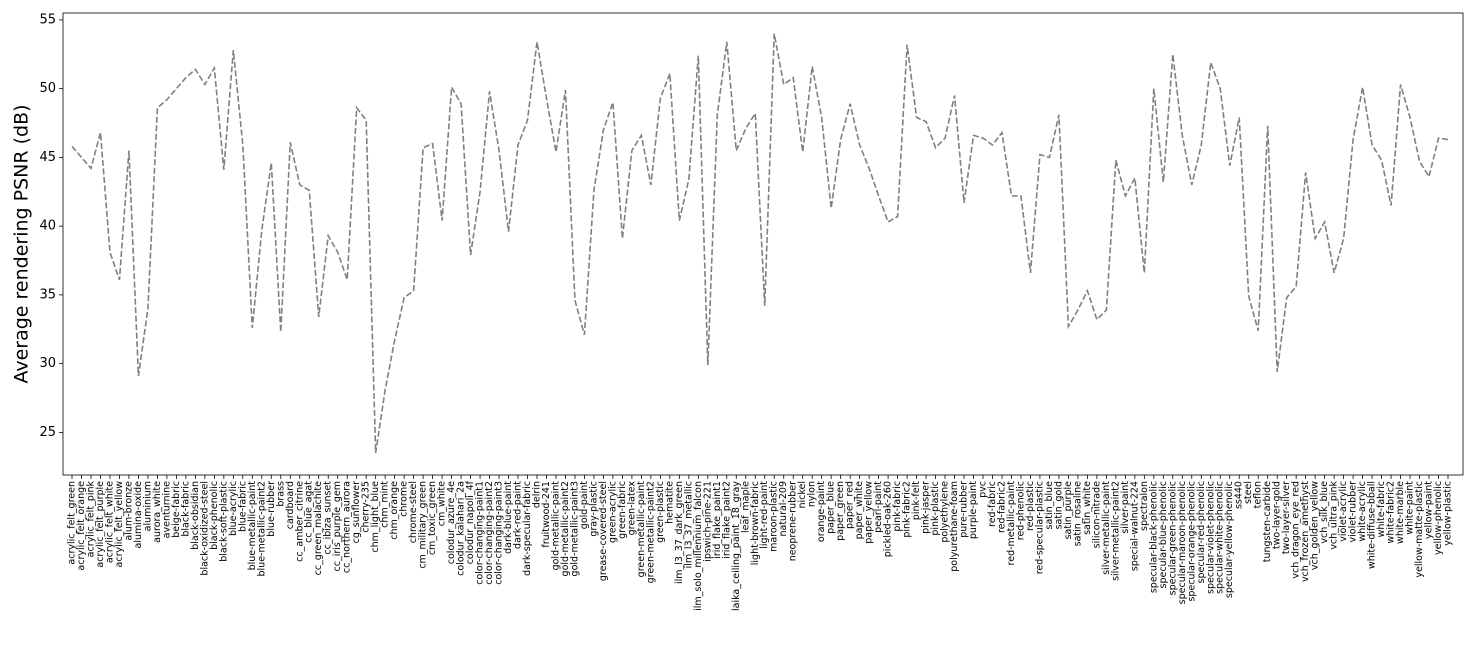 The width and height of the screenshot is (1471, 647). Describe the element at coordinates (72, 523) in the screenshot. I see `x-tick-label: acrylic_felt_green` at that location.